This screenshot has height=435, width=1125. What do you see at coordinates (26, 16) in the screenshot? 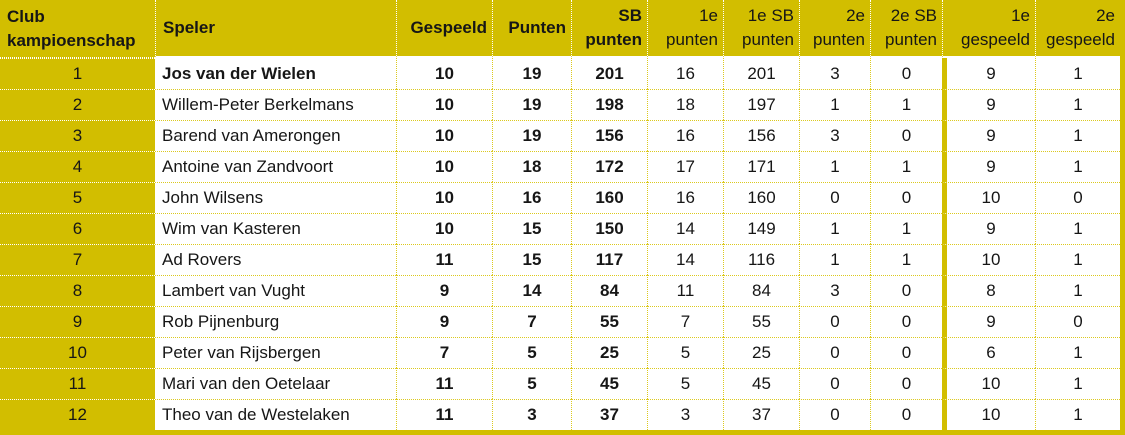
I see `header-line: Club` at bounding box center [26, 16].